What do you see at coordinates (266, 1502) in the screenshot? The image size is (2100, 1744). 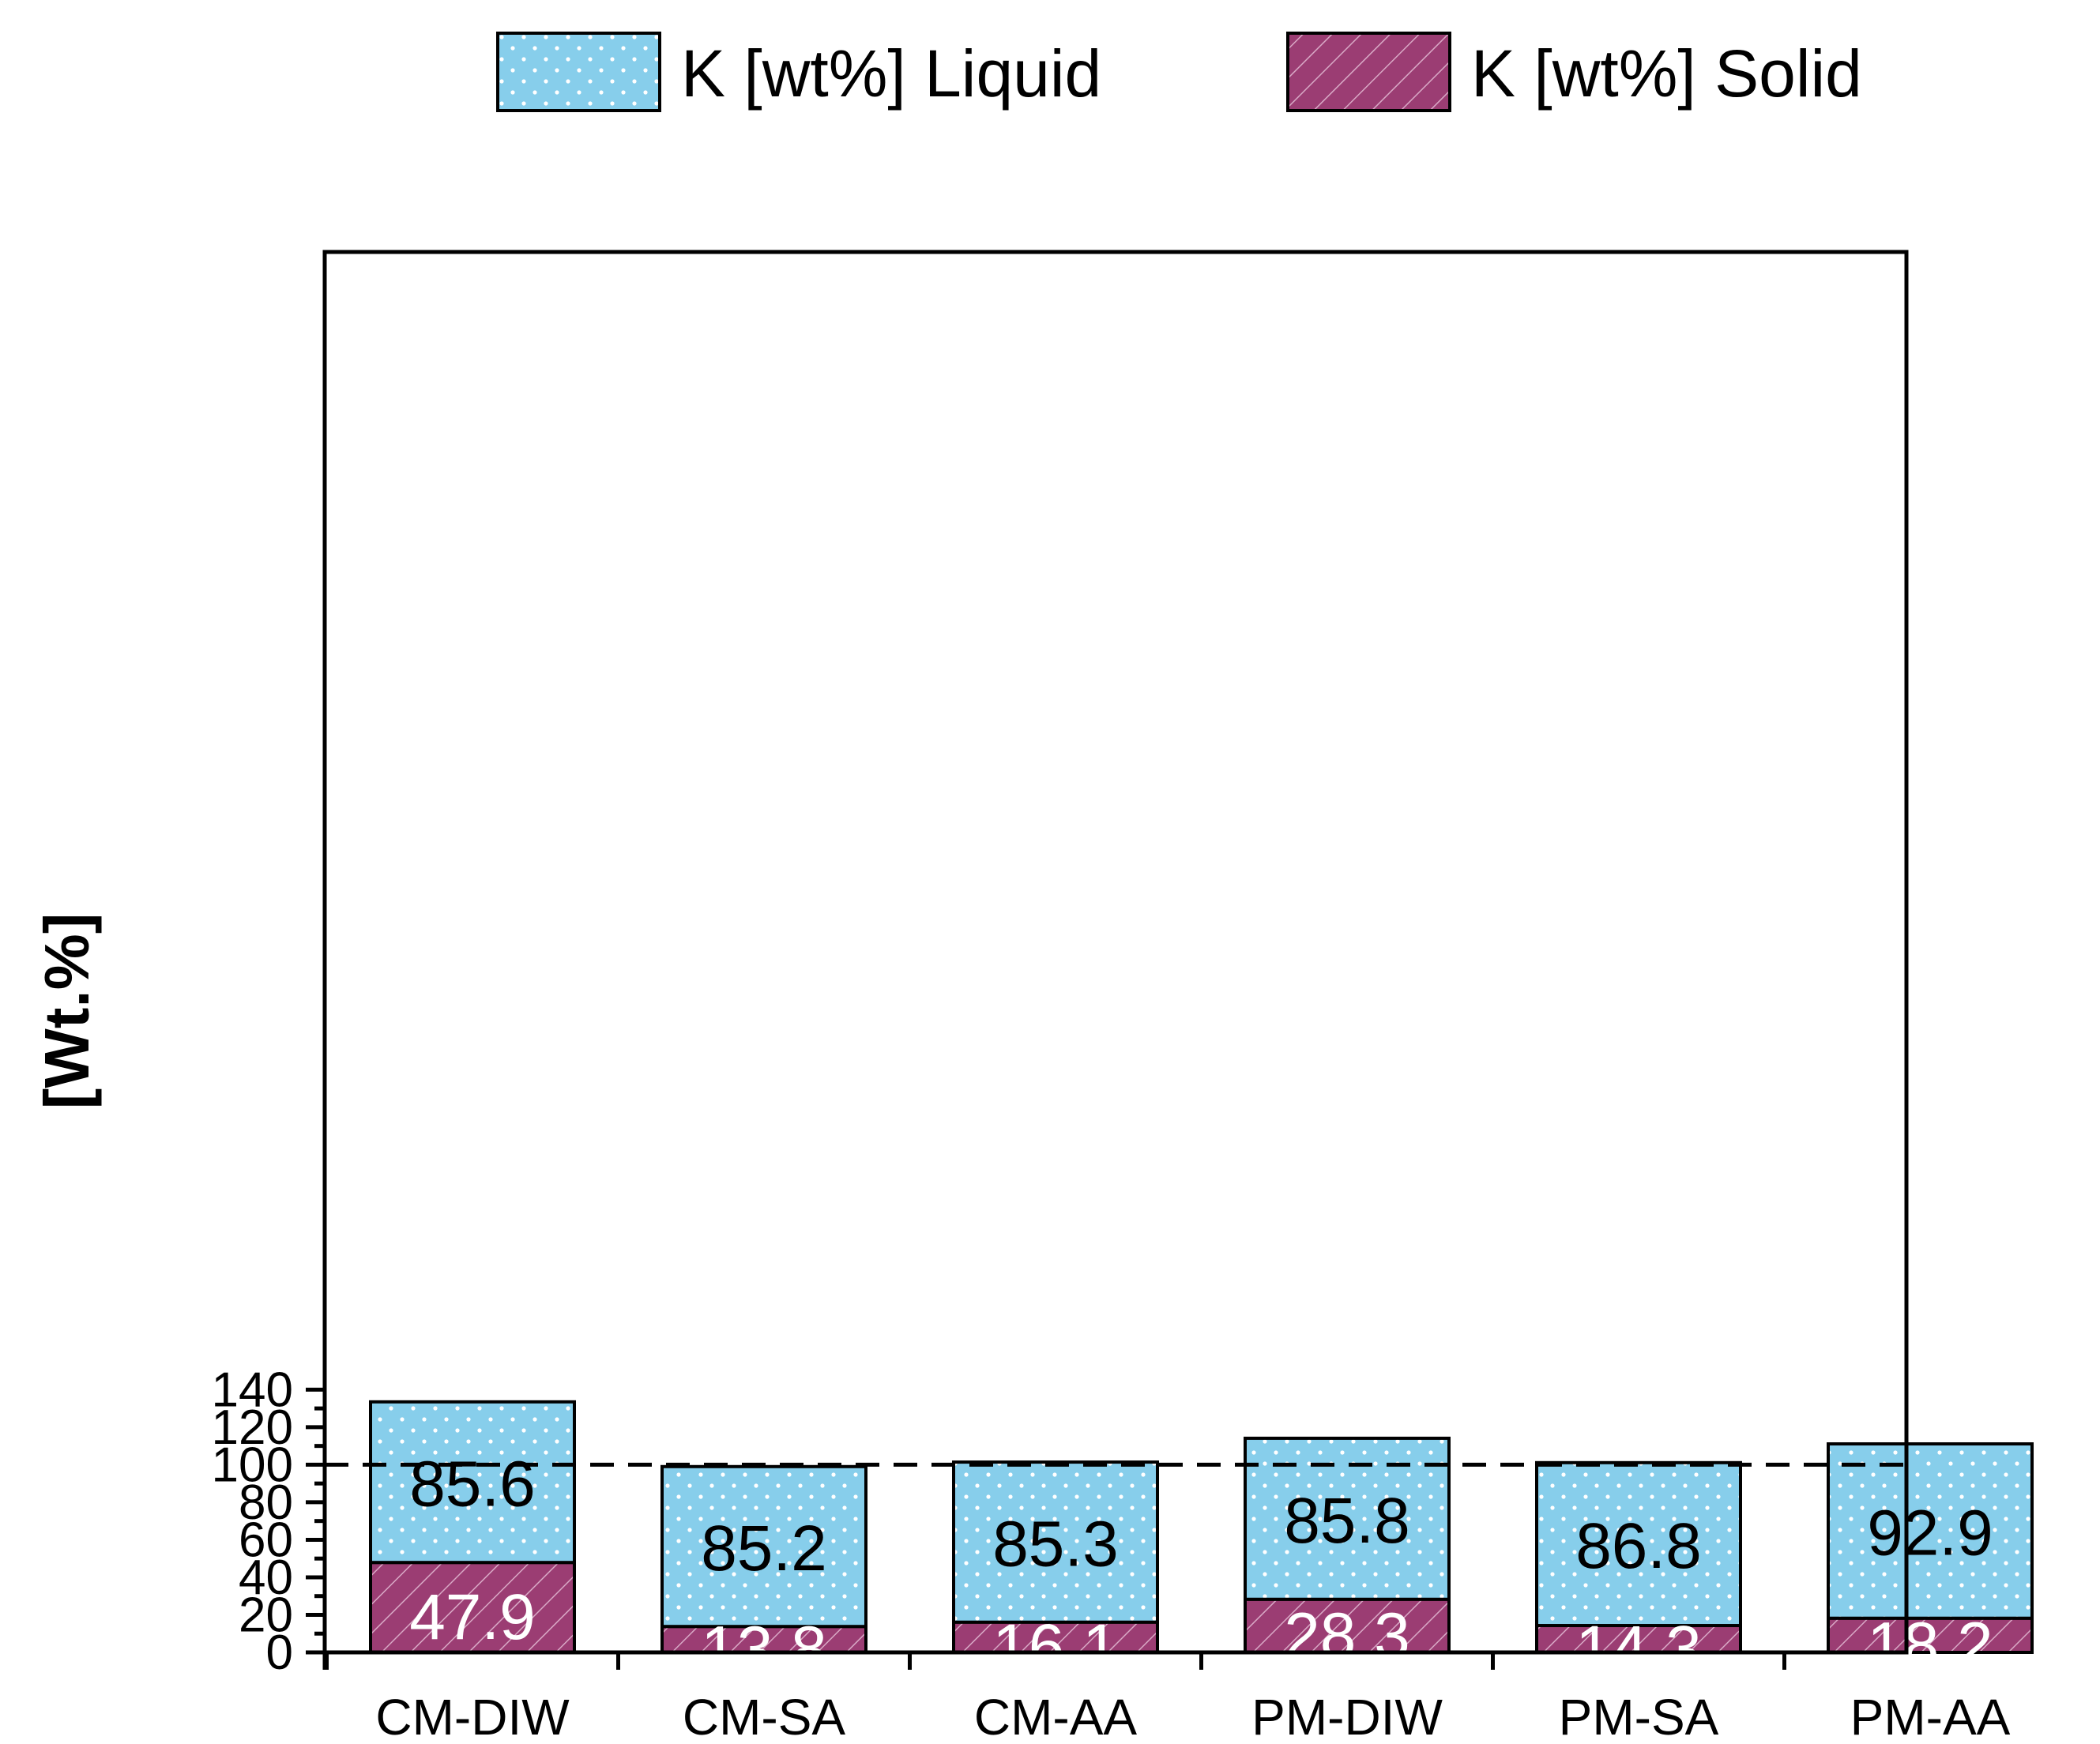 I see `y-tick-label: 80` at bounding box center [266, 1502].